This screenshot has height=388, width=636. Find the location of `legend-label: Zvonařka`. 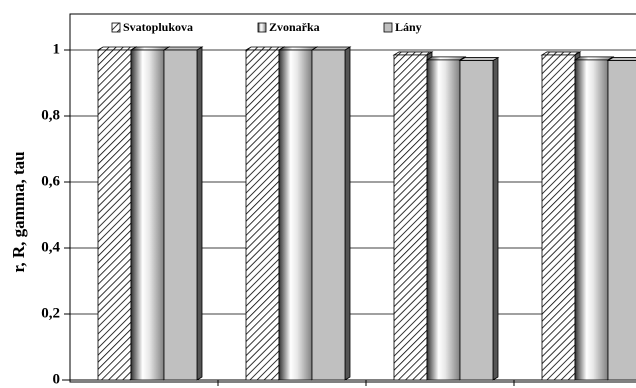

legend-label: Zvonařka is located at coordinates (294, 27).